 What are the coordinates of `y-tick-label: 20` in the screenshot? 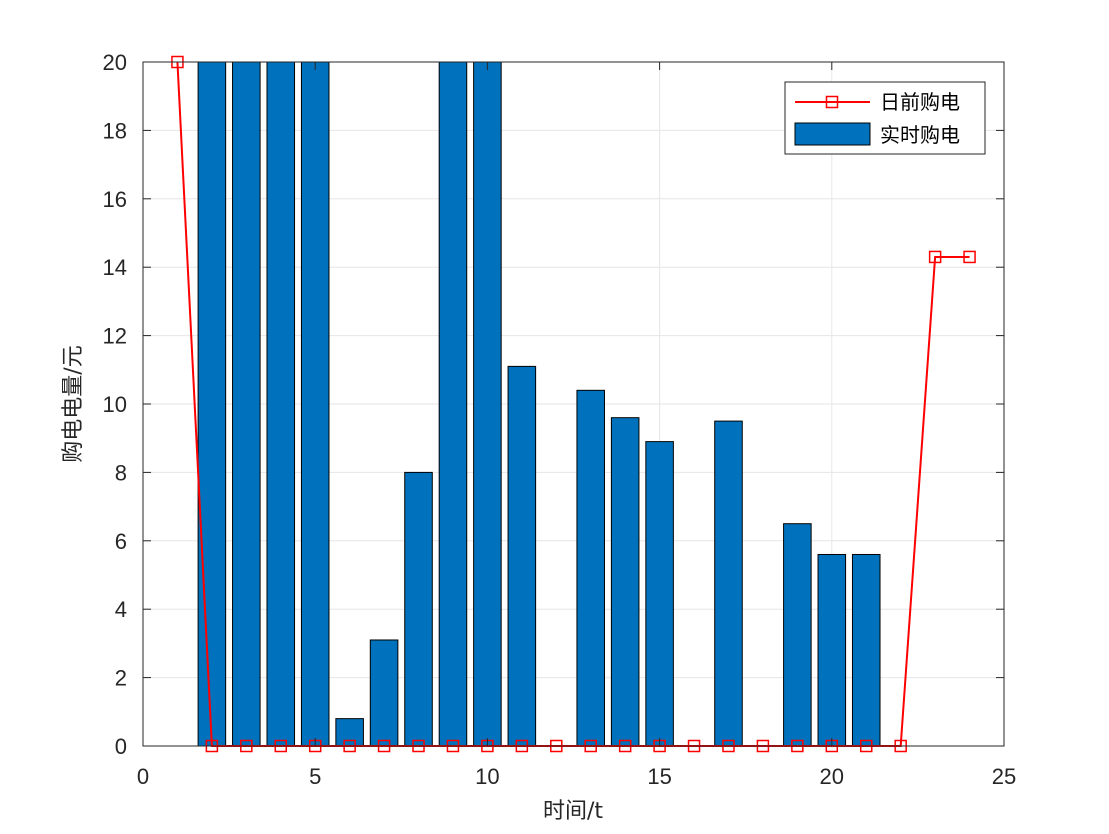 It's located at (115, 62).